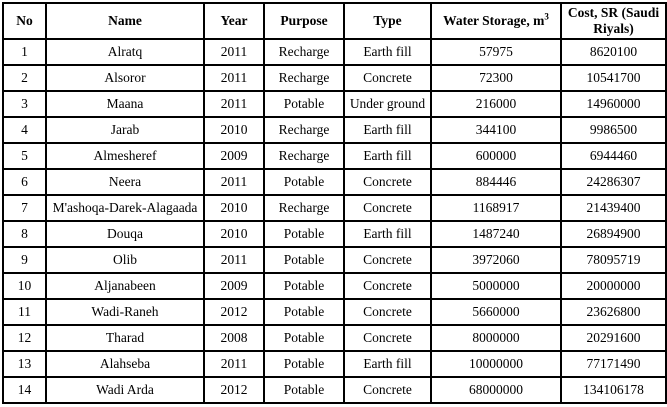 This screenshot has width=667, height=407. What do you see at coordinates (613, 259) in the screenshot?
I see `table-cell-cost: 78095719` at bounding box center [613, 259].